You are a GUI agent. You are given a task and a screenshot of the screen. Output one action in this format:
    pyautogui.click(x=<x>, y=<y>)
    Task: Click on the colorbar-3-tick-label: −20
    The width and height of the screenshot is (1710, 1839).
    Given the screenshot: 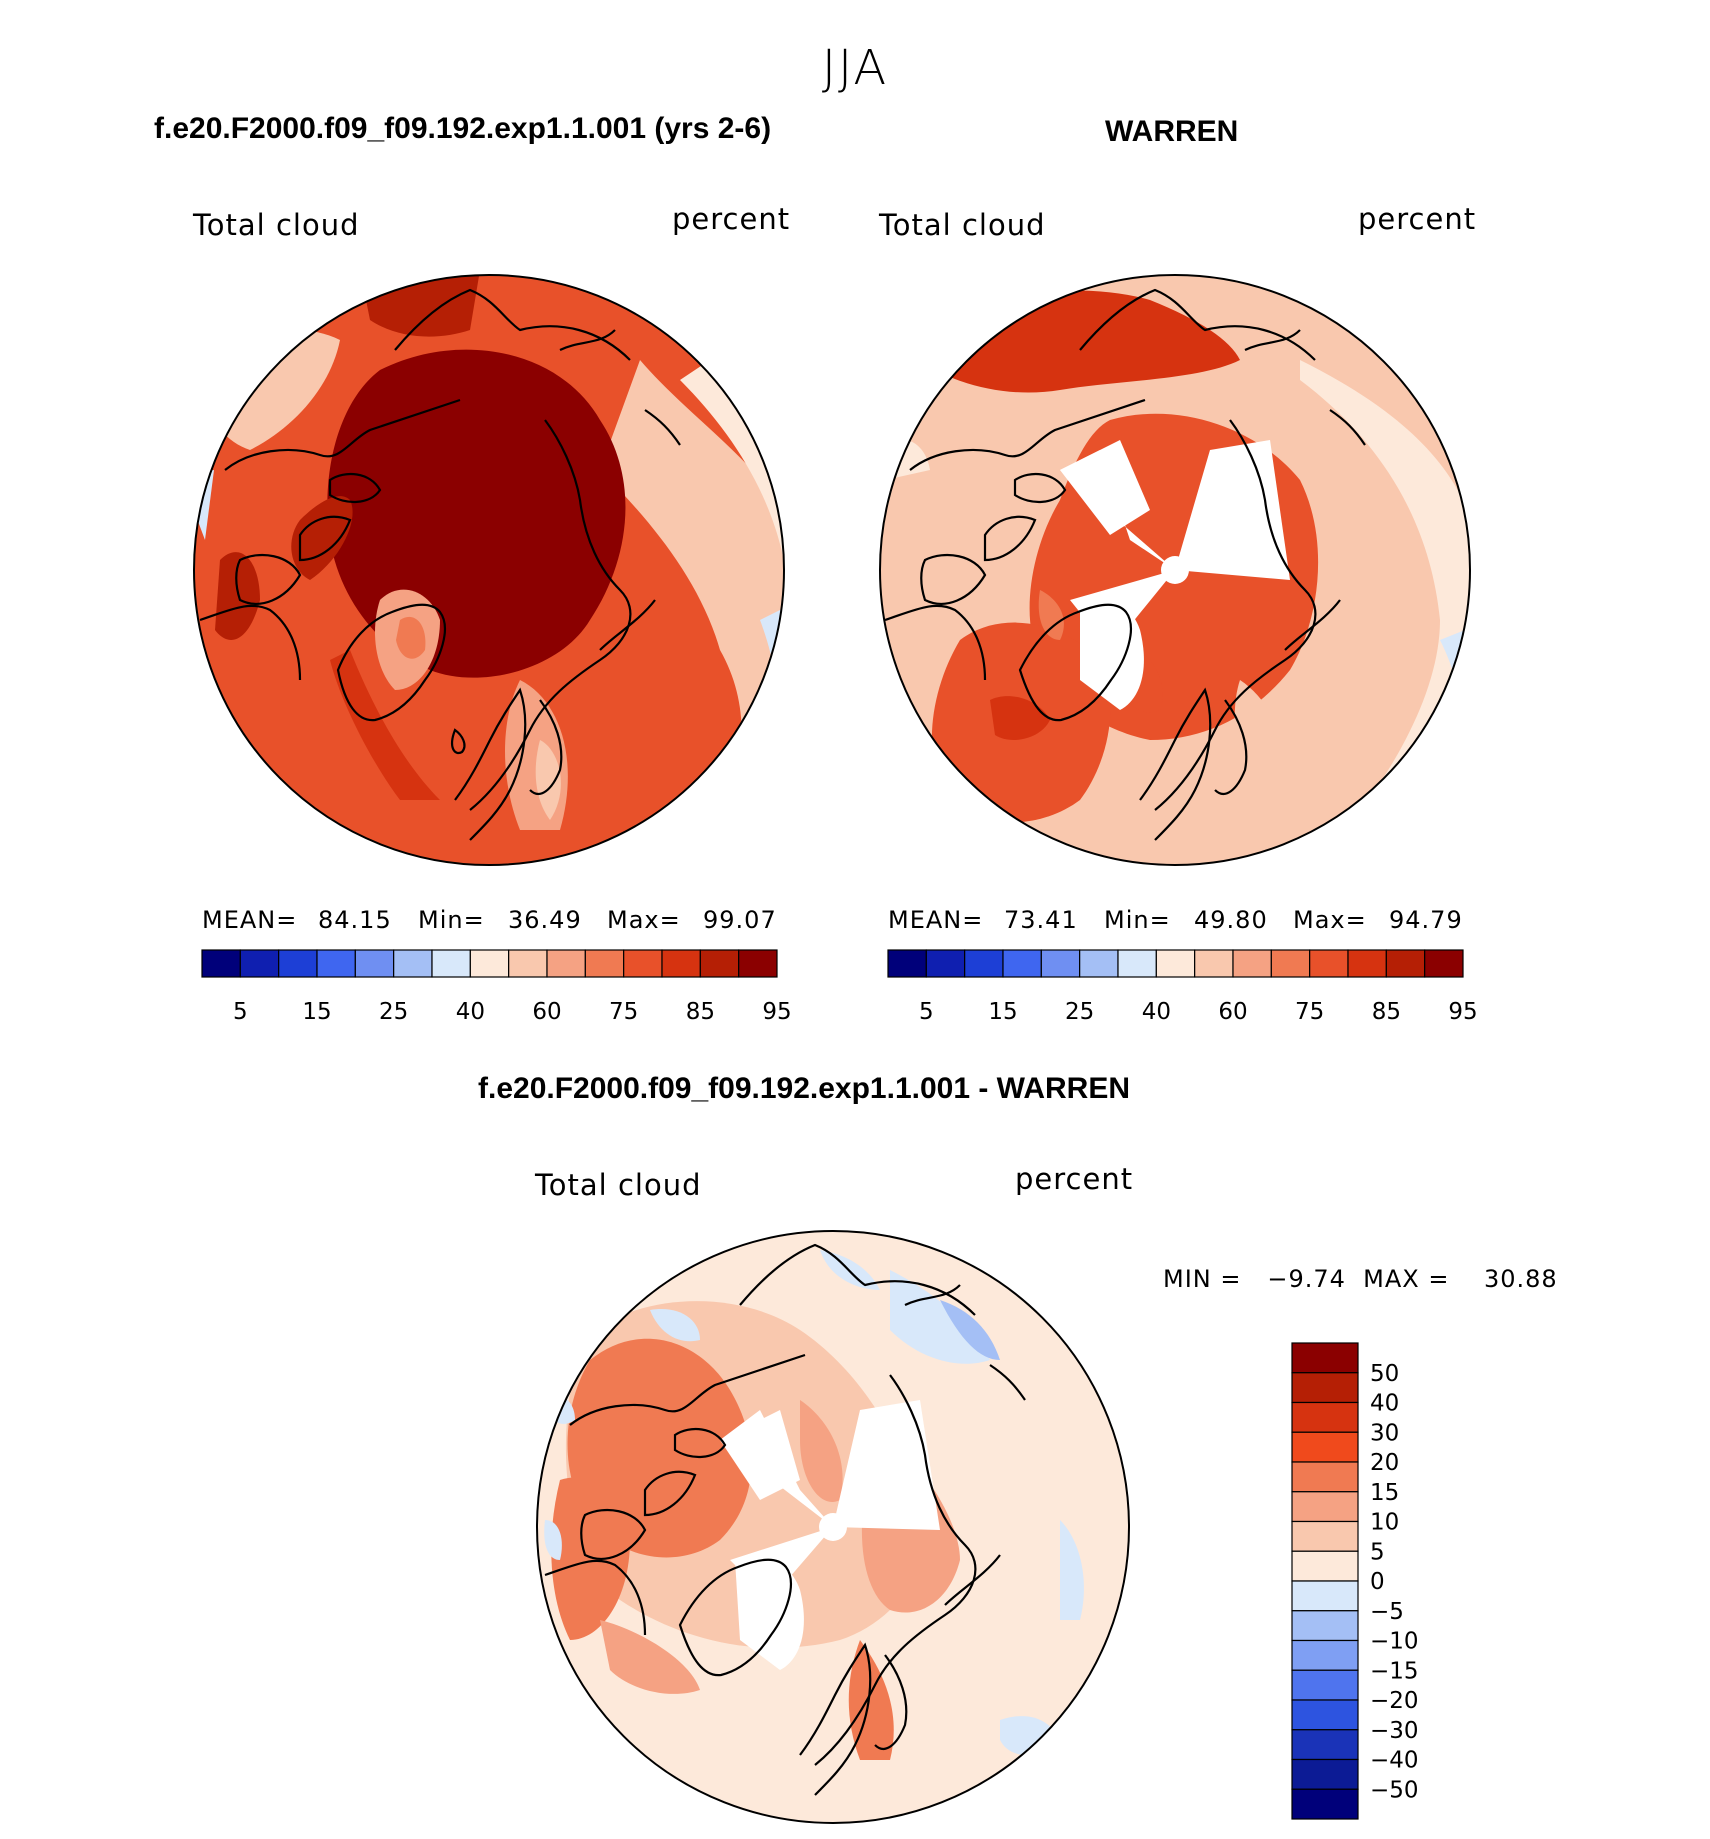 What is the action you would take?
    pyautogui.click(x=1394, y=1701)
    